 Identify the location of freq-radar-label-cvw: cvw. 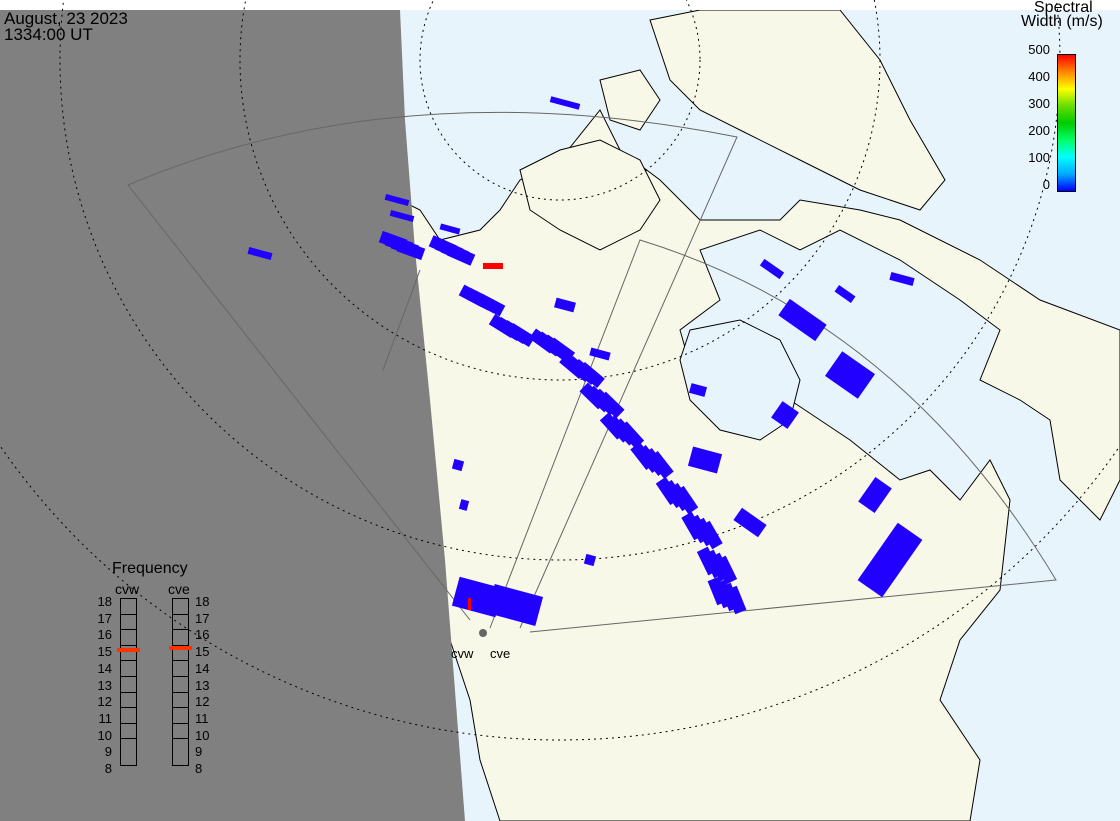
(127, 589).